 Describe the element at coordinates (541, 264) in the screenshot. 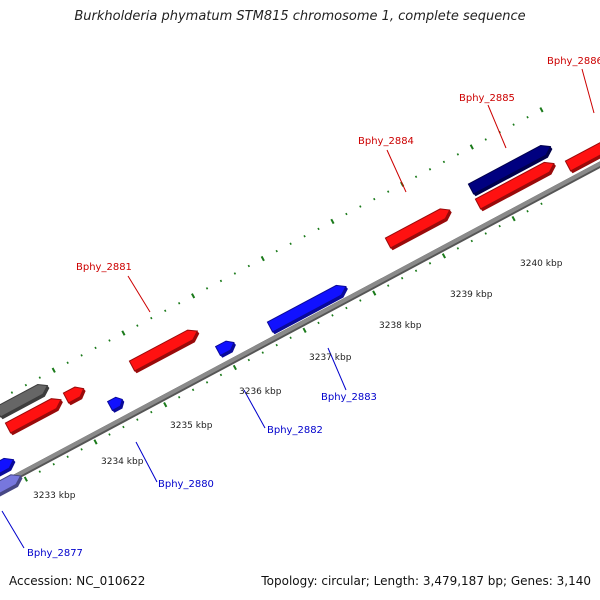

I see `scale-label-8: 3240 kbp` at that location.